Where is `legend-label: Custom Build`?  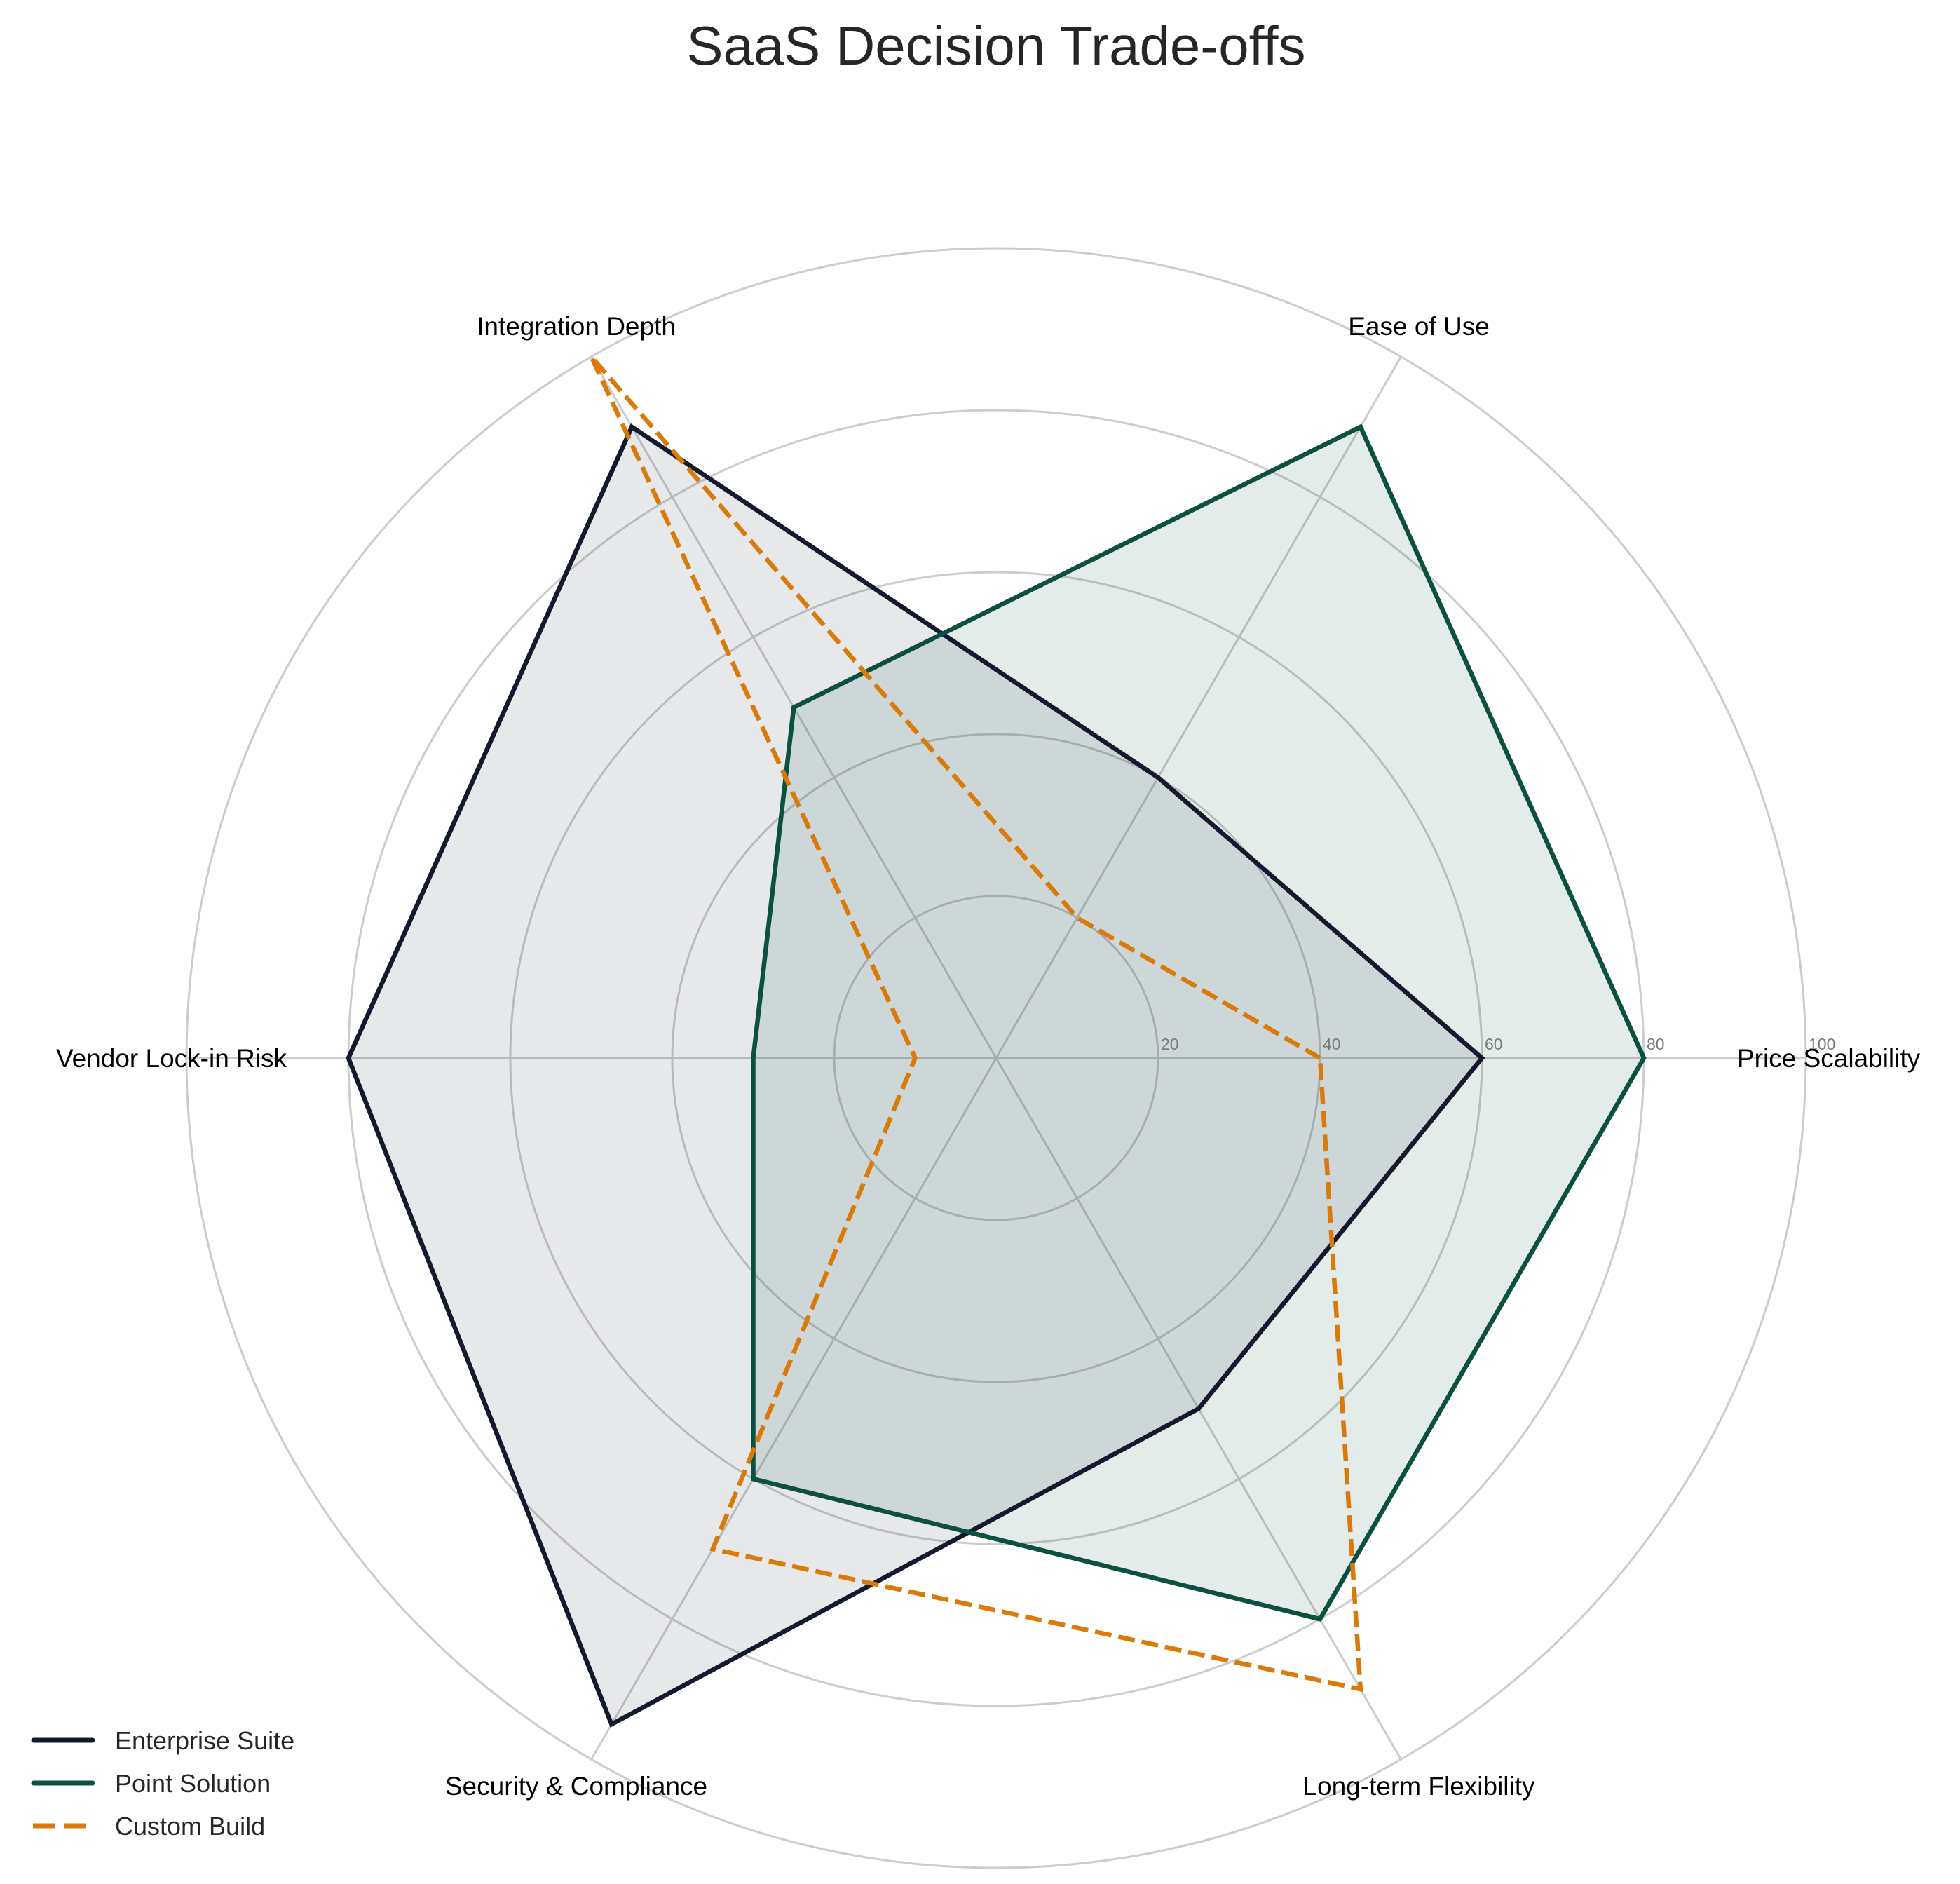
legend-label: Custom Build is located at coordinates (190, 1826).